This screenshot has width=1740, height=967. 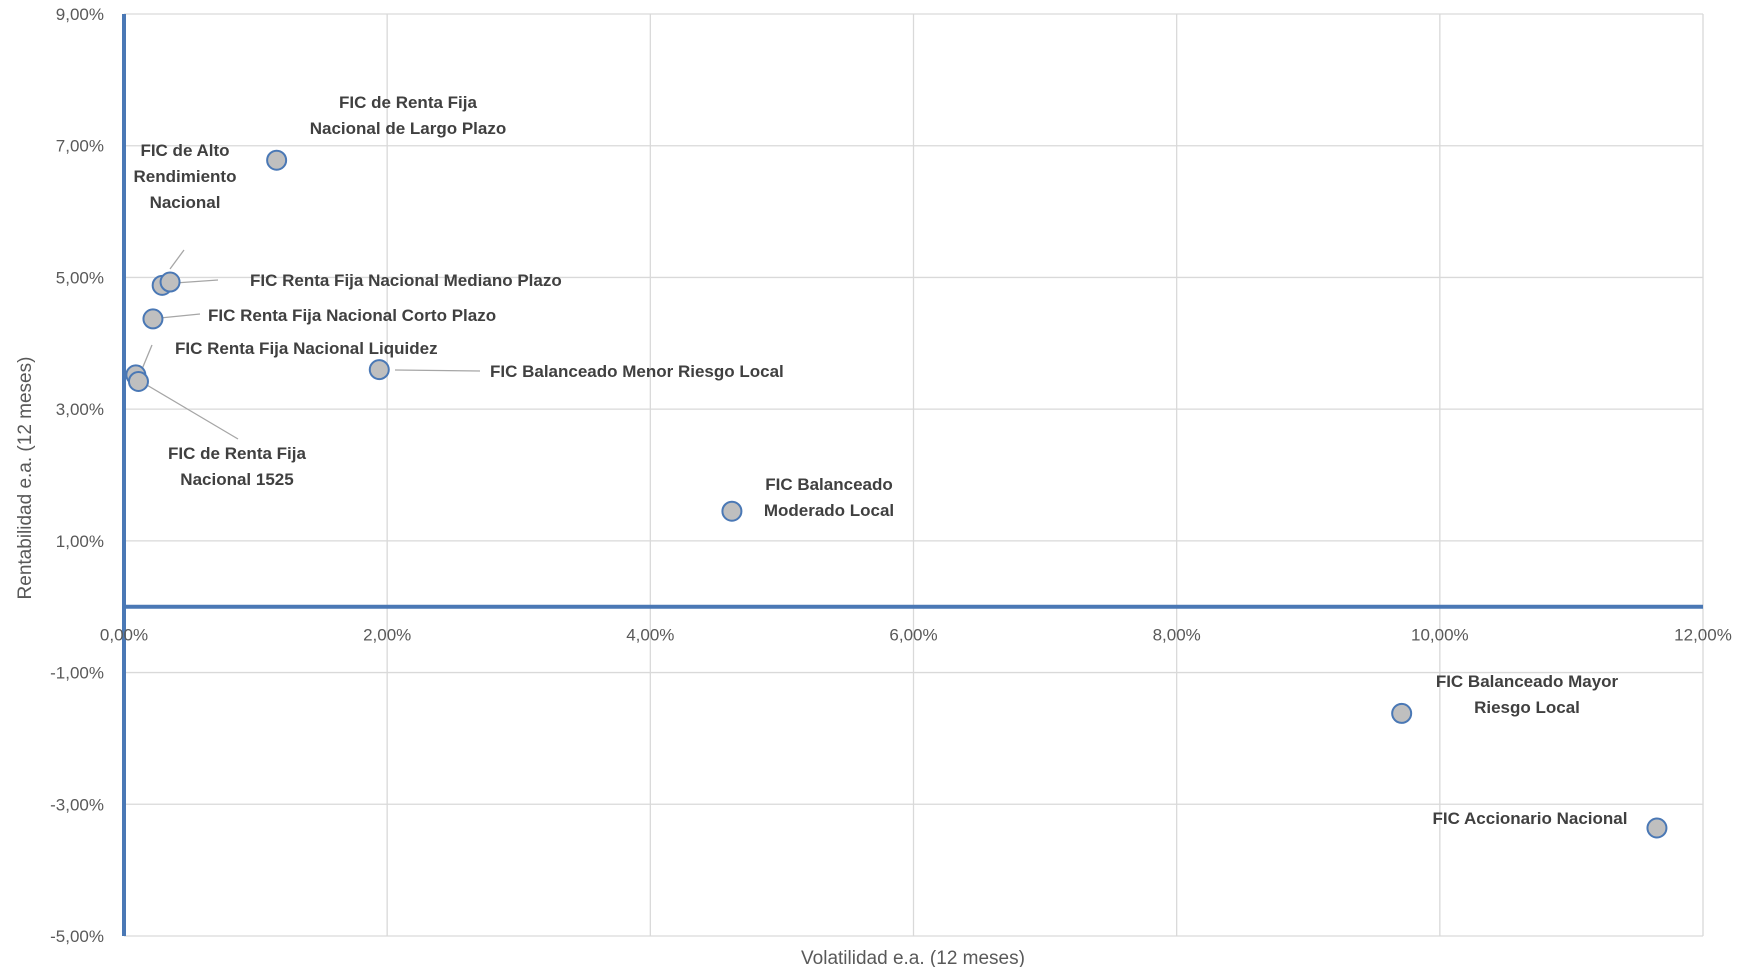 What do you see at coordinates (77, 804) in the screenshot?
I see `y-tick-label: -3,00%` at bounding box center [77, 804].